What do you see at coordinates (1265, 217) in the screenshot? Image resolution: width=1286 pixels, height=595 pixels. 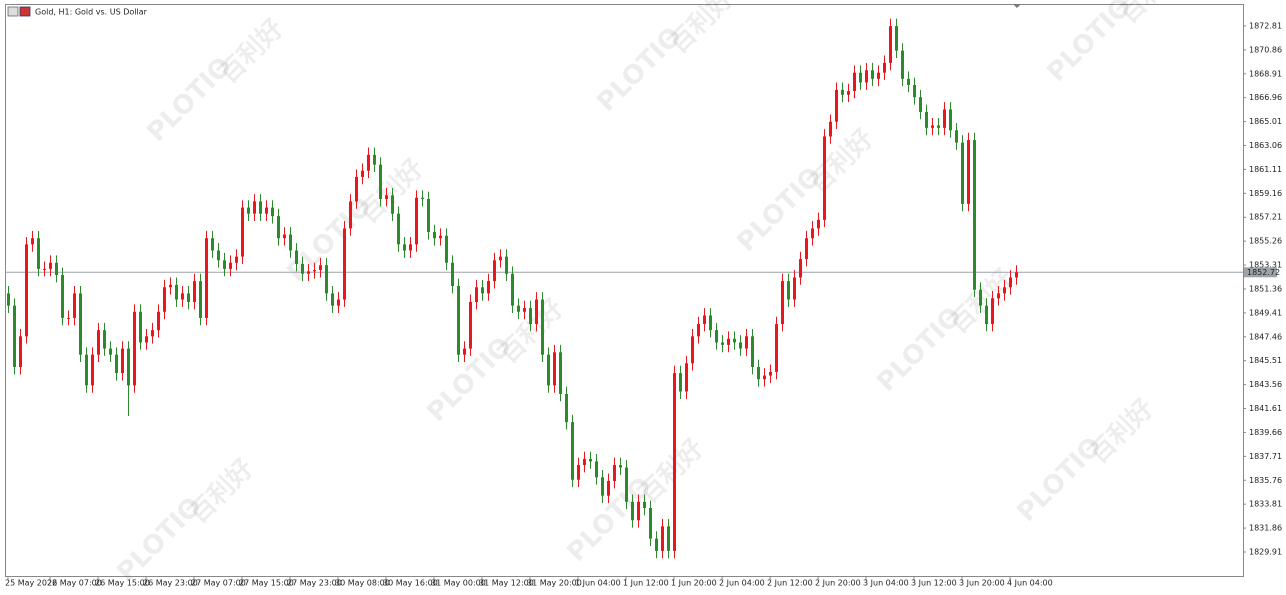 I see `y-tick-label: 1857.21` at bounding box center [1265, 217].